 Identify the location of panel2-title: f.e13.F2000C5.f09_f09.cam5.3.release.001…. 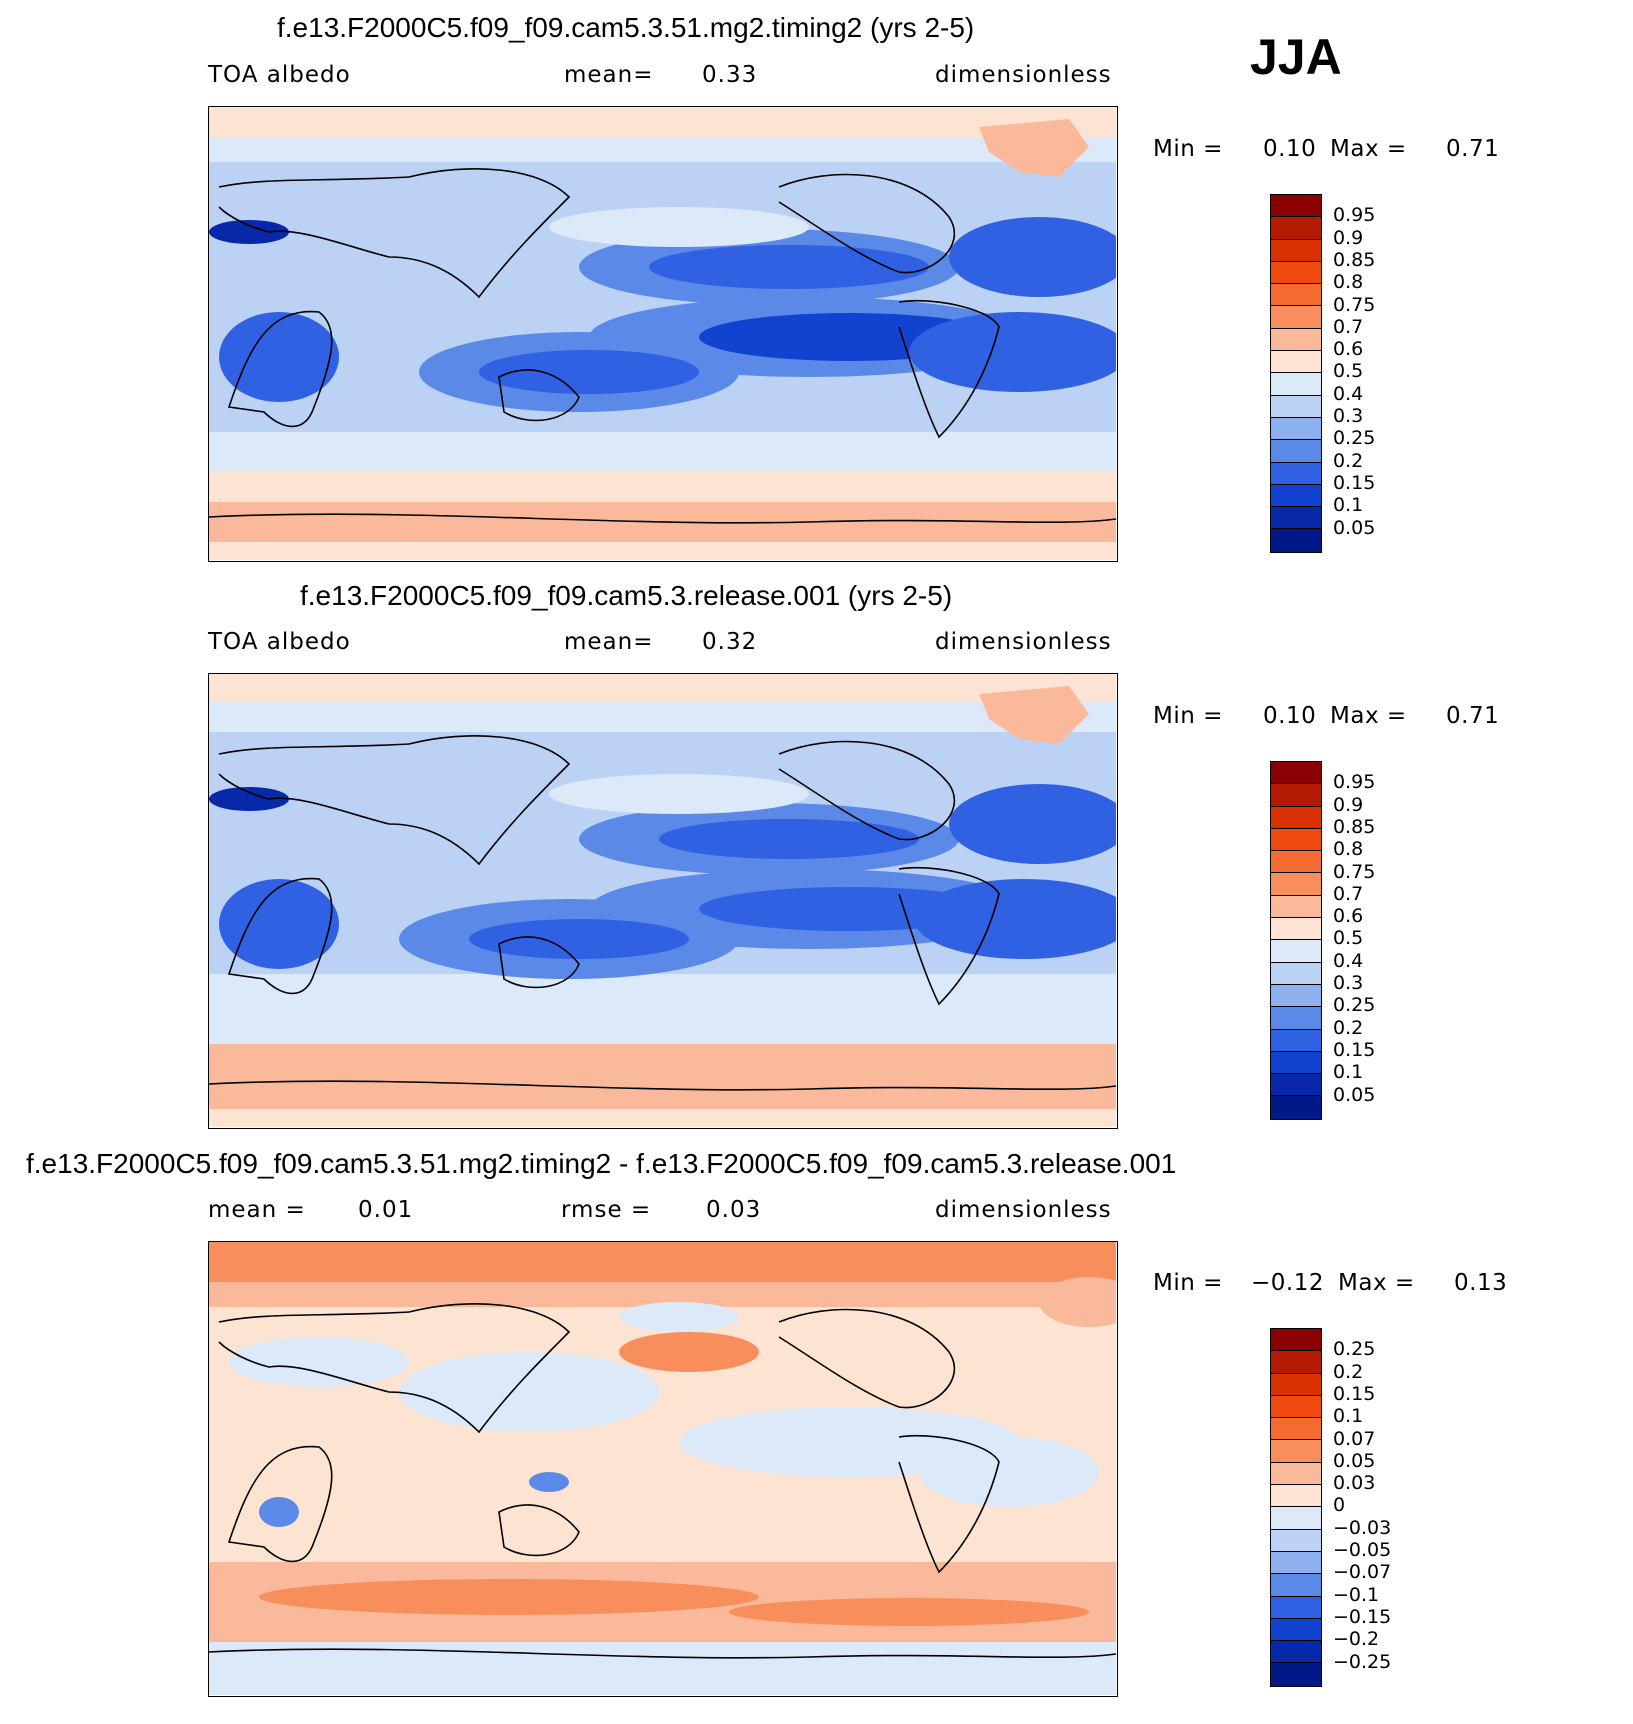
(626, 595).